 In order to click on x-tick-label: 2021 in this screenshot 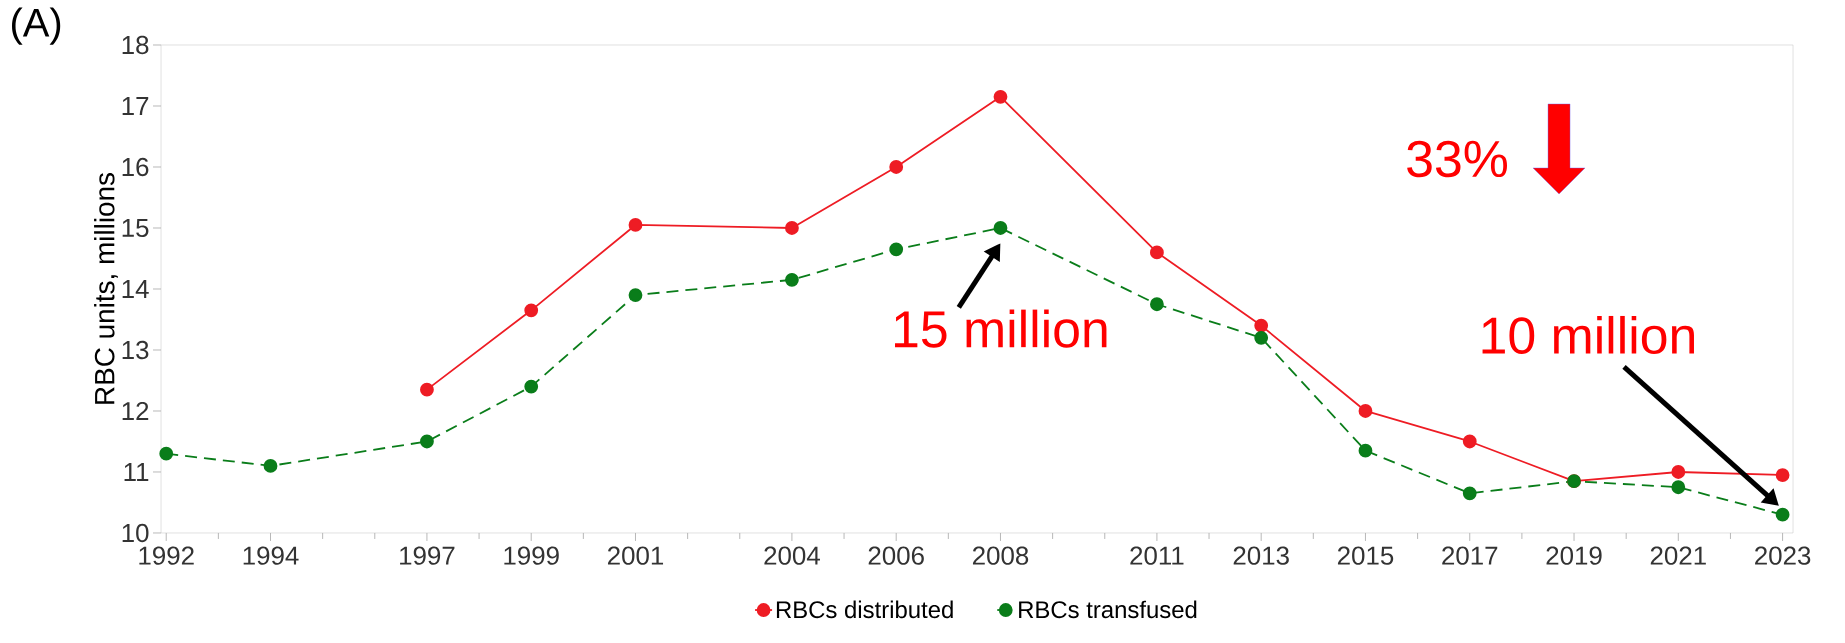, I will do `click(1678, 555)`.